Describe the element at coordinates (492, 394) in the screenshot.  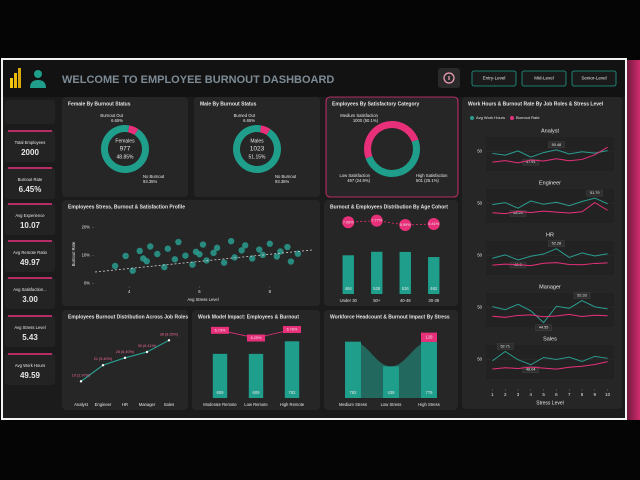
I see `x-tick-label: 1` at that location.